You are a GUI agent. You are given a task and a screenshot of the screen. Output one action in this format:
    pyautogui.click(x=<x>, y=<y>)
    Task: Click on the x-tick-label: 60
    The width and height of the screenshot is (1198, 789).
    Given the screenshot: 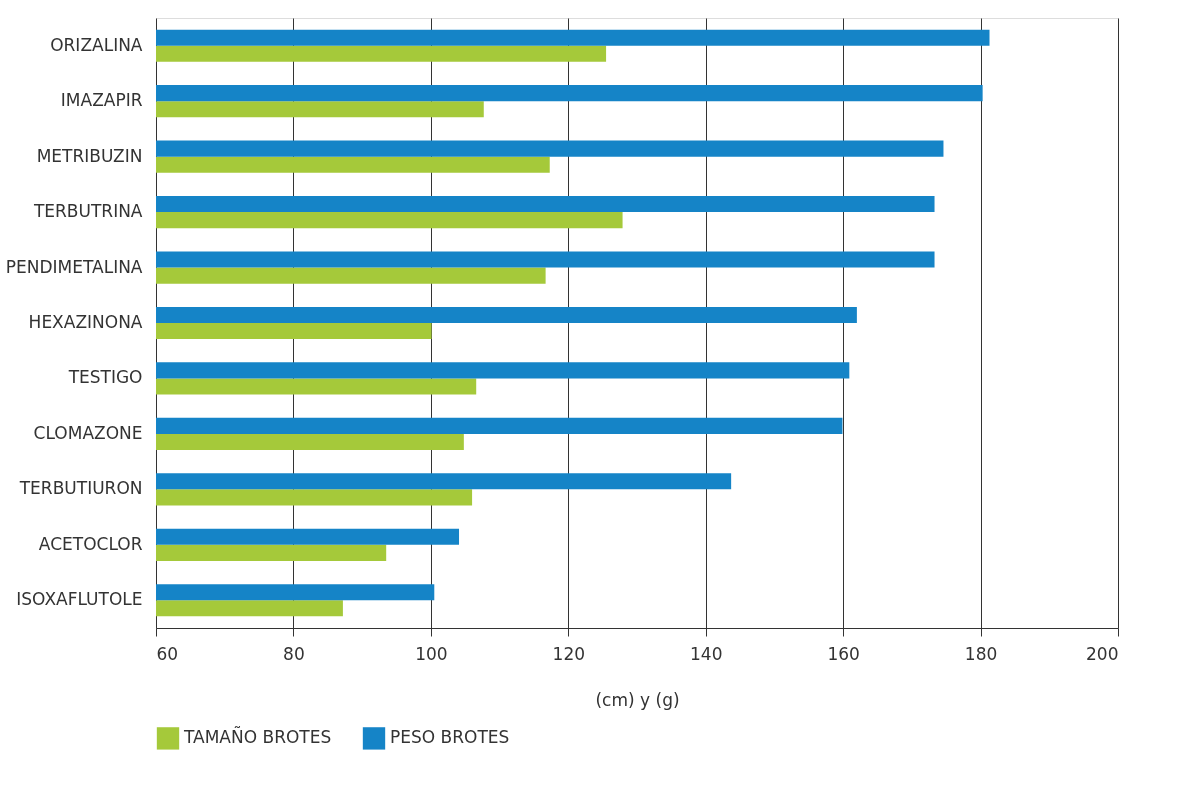 What is the action you would take?
    pyautogui.click(x=167, y=653)
    